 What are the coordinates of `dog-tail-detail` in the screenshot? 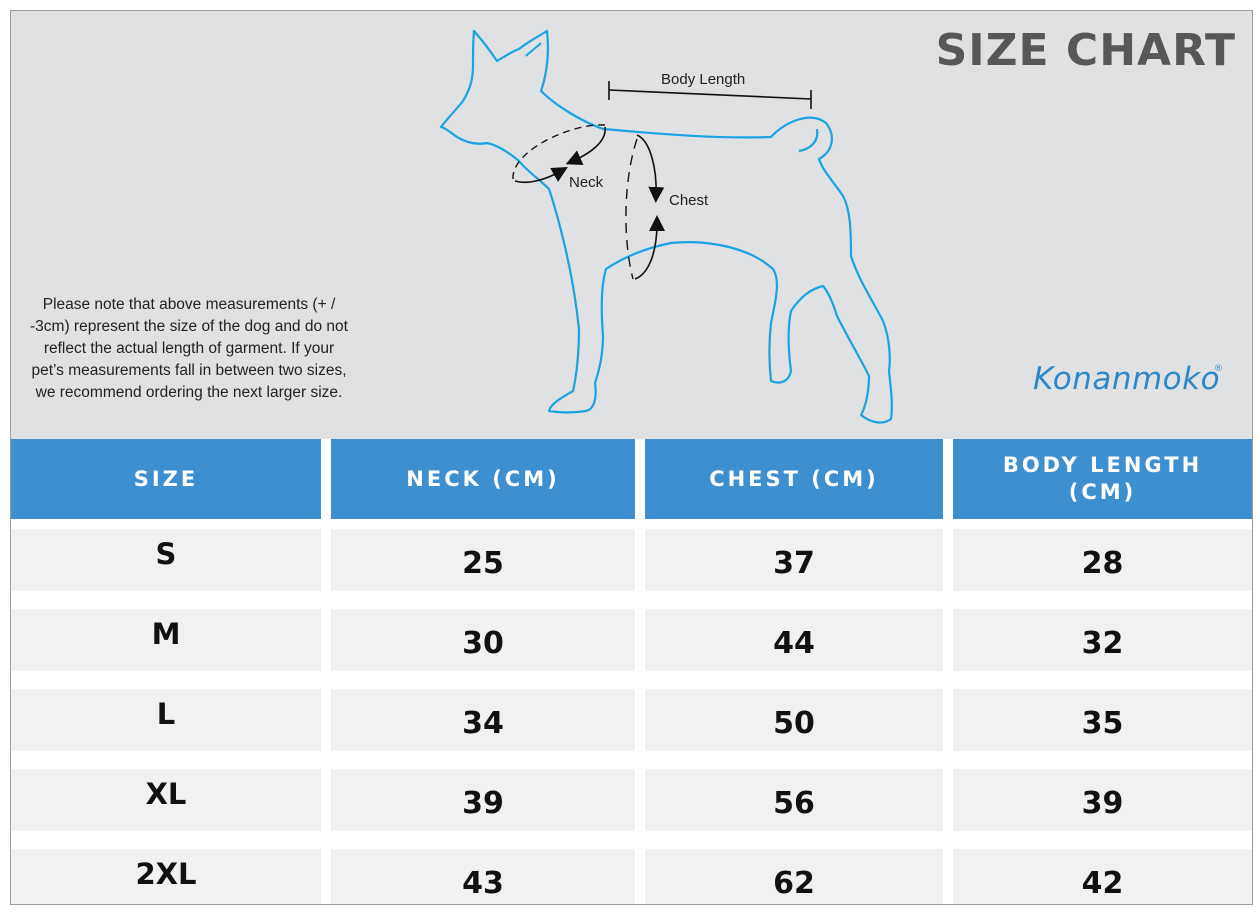 It's located at (808, 140).